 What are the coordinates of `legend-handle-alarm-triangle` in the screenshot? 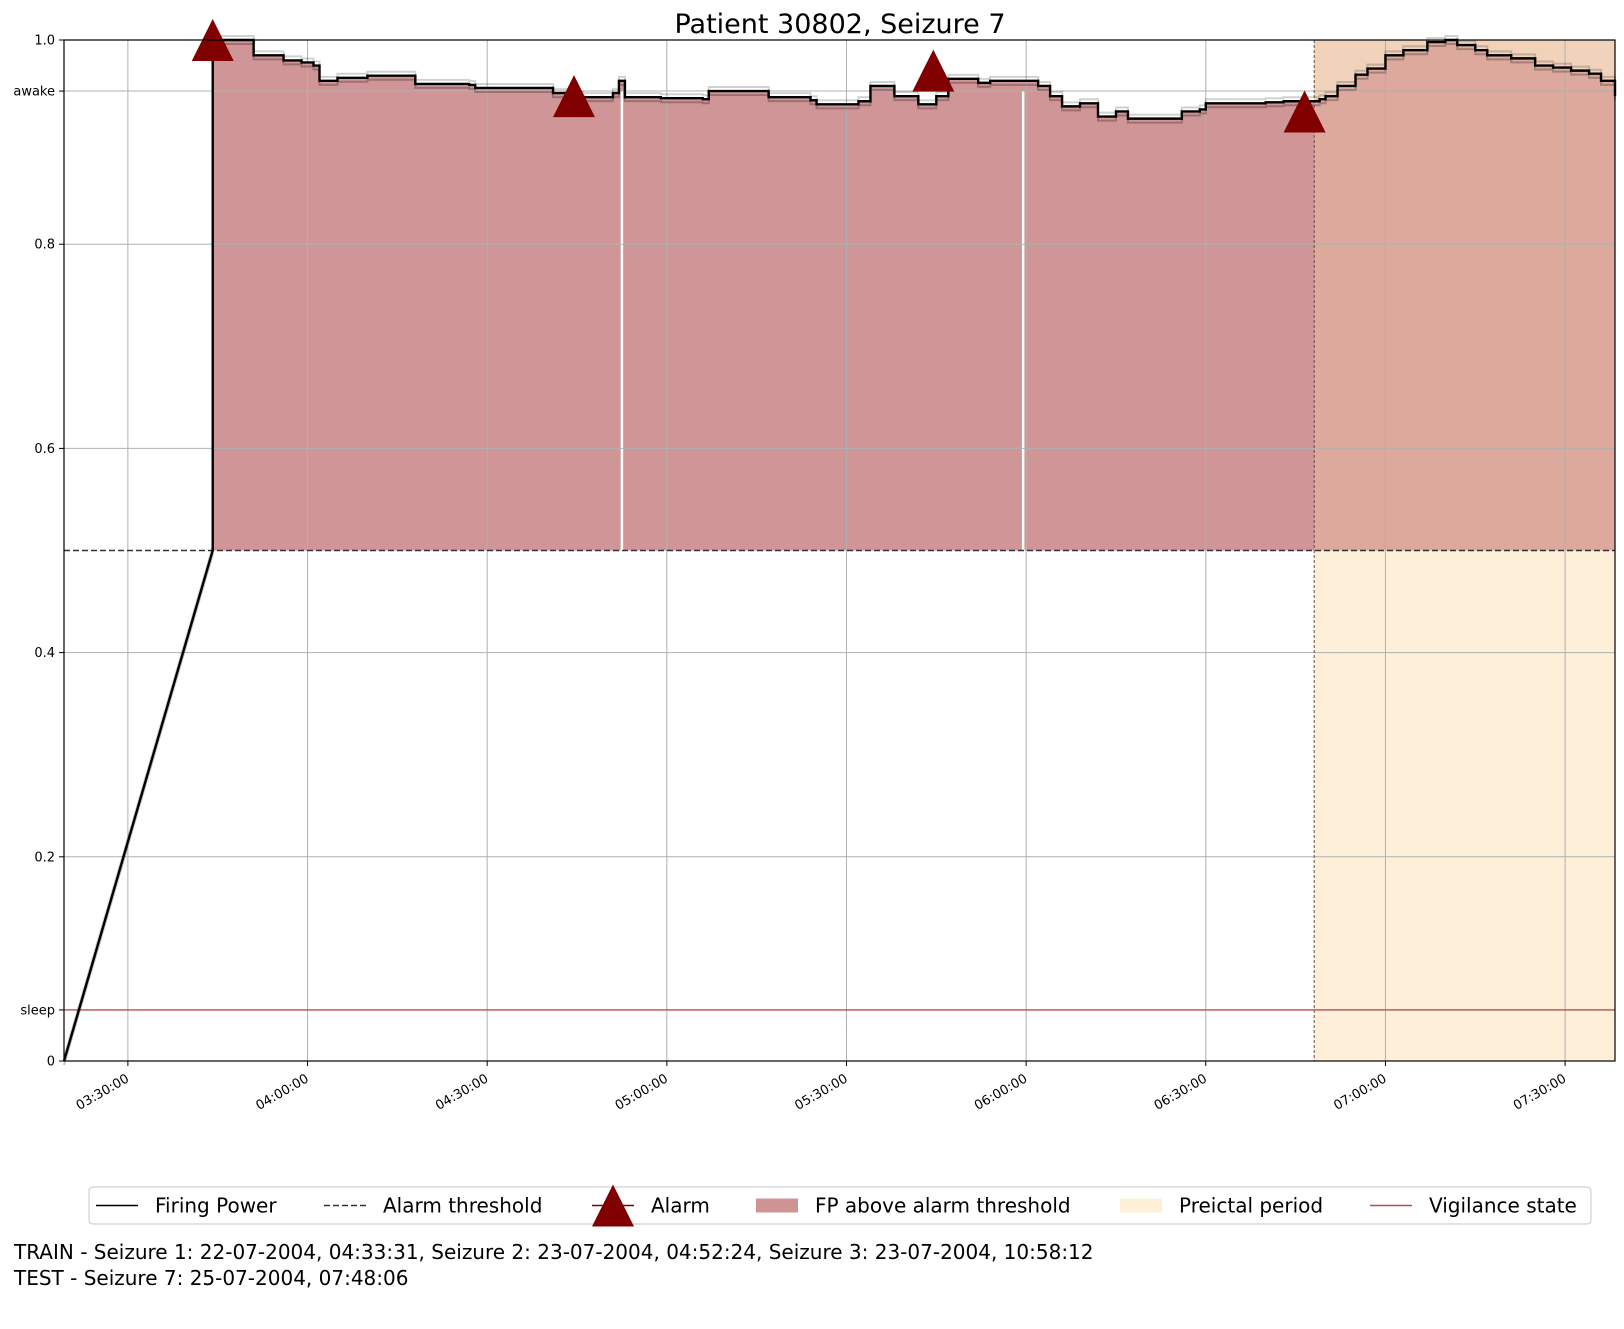 It's located at (613, 1205).